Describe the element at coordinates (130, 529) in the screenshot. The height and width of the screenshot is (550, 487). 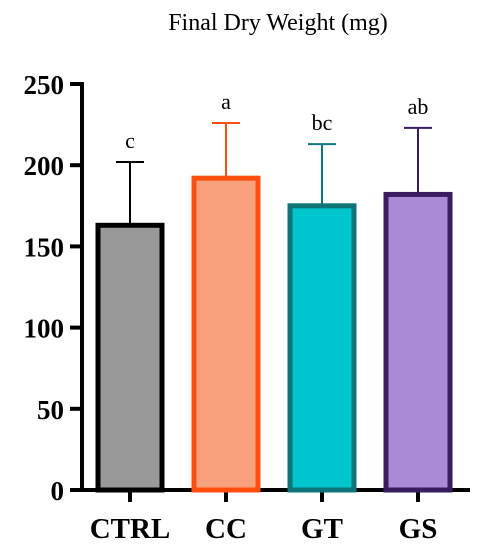
I see `x-tick-label: CTRL` at that location.